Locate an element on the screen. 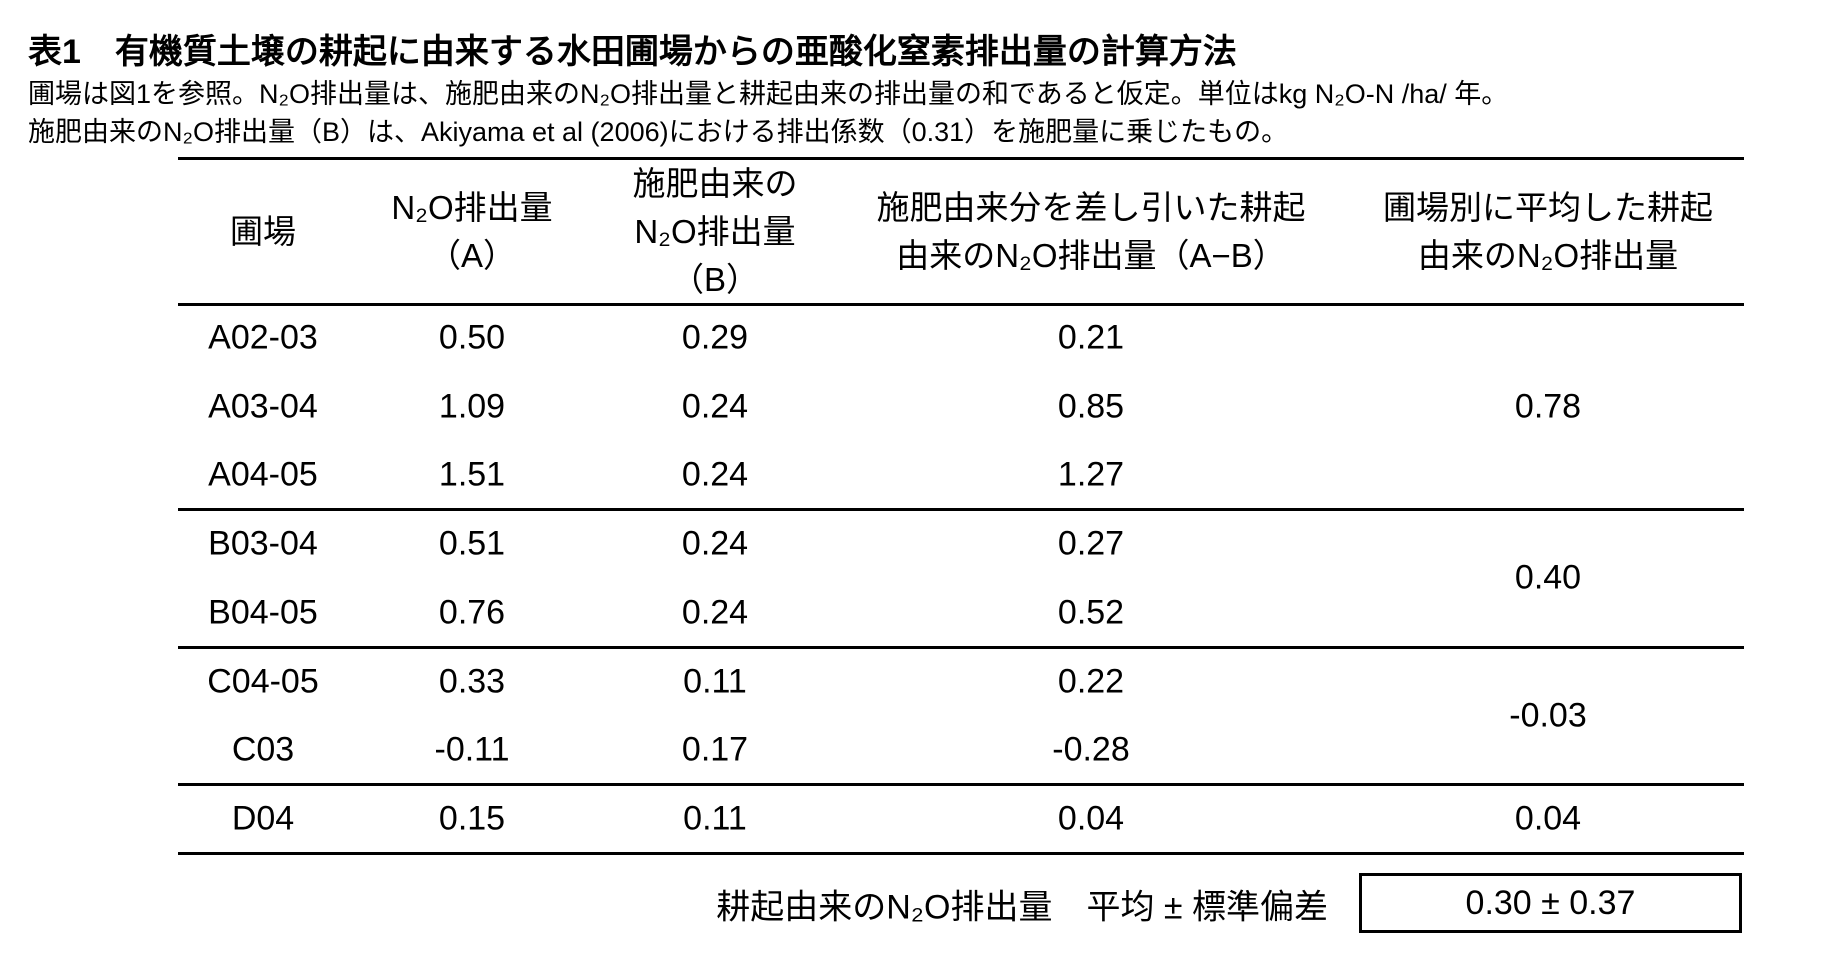 The height and width of the screenshot is (960, 1848). header-line: 由来のN₂O排出量（A−B） is located at coordinates (1091, 255).